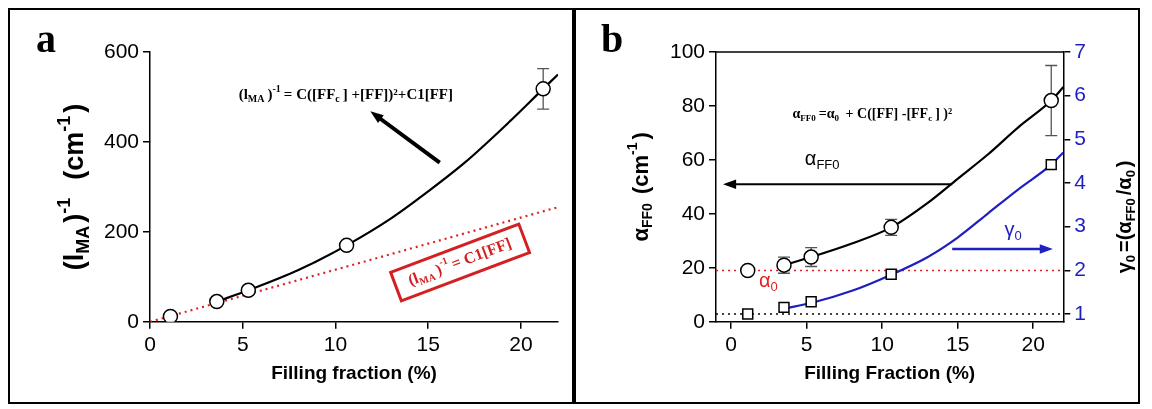 This screenshot has height=409, width=1152. Describe the element at coordinates (1080, 269) in the screenshot. I see `y2-tick-label: 2` at that location.